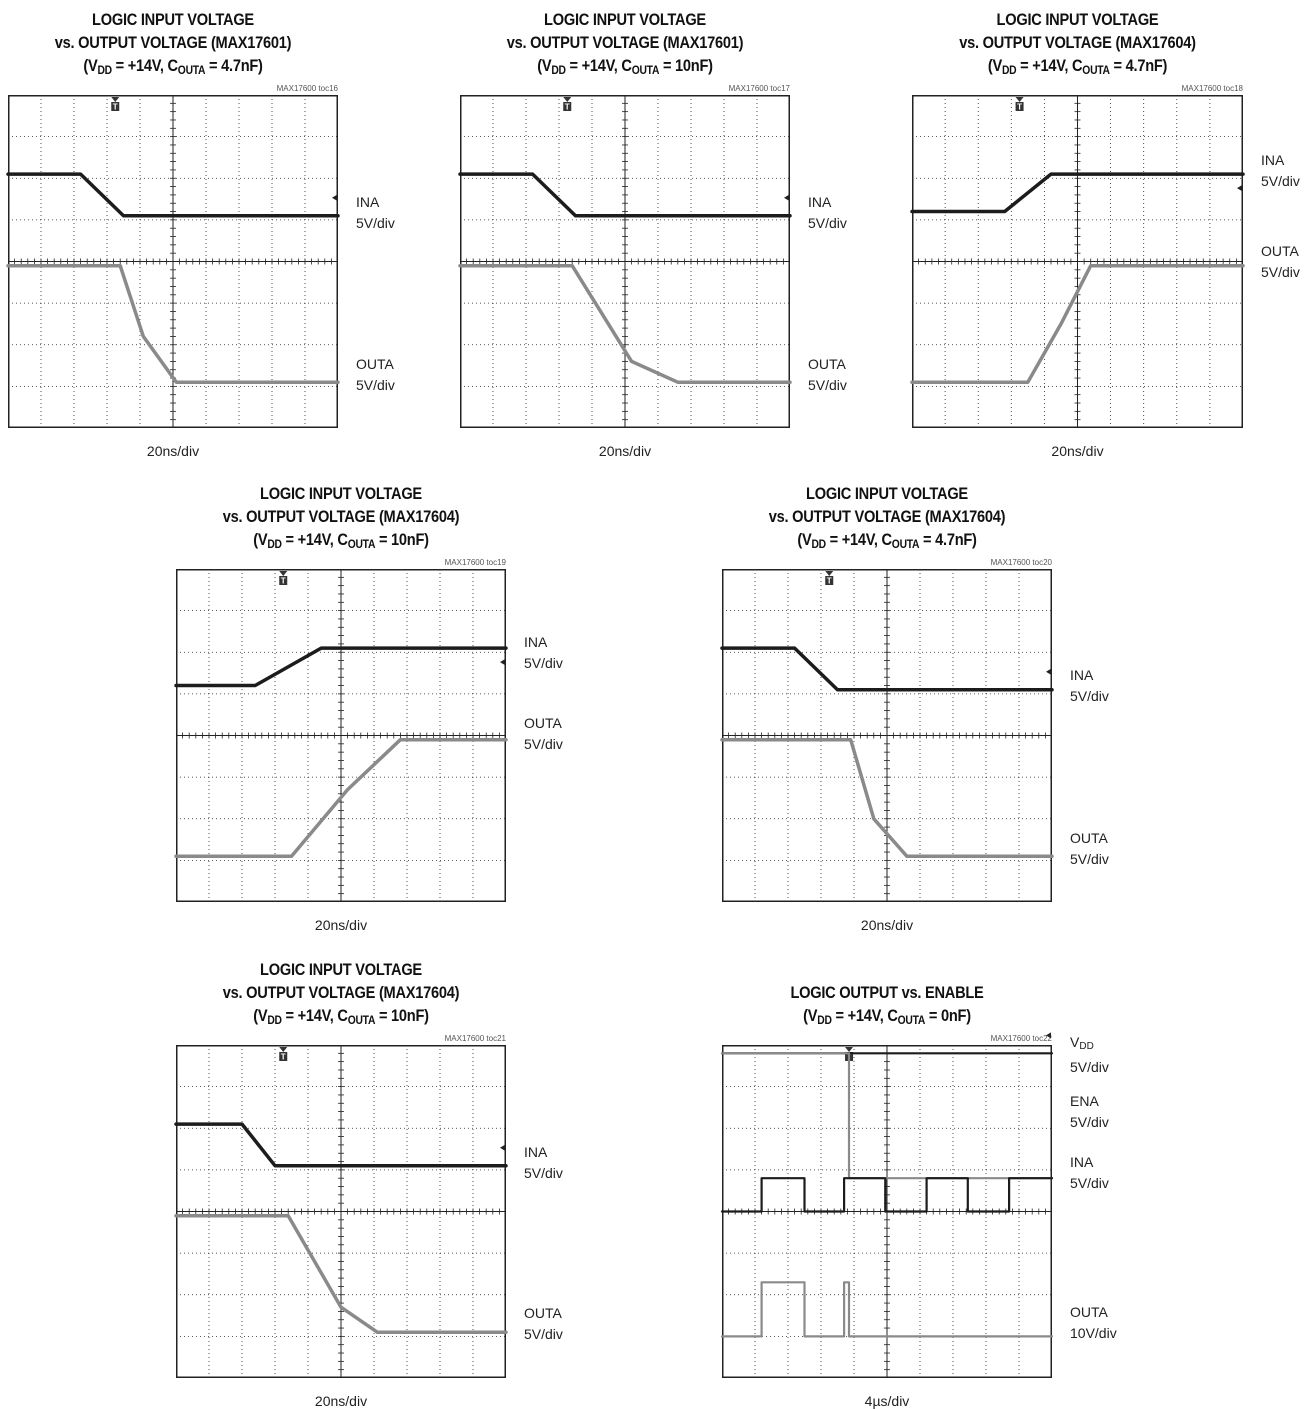 The width and height of the screenshot is (1315, 1409). I want to click on toc-reference: MAX17600 toc16, so click(307, 88).